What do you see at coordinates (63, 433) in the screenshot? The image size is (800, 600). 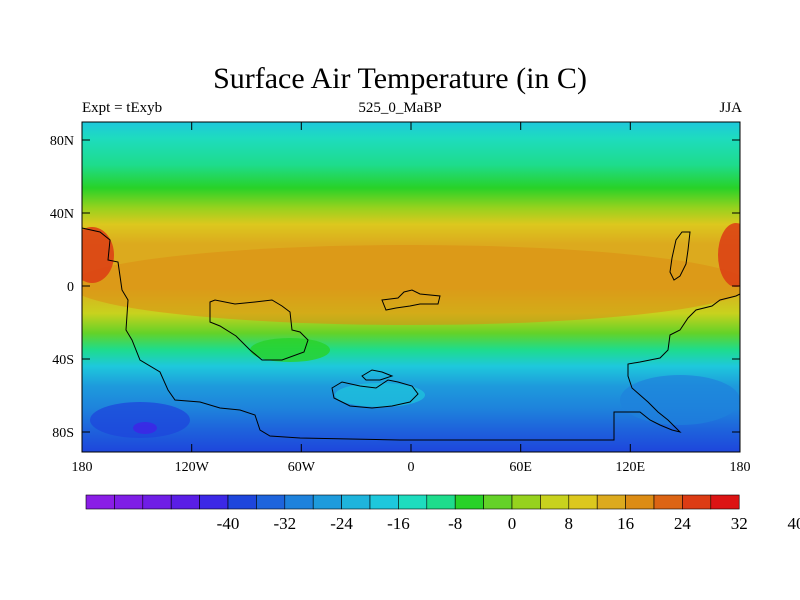 I see `lat-label: 80S` at bounding box center [63, 433].